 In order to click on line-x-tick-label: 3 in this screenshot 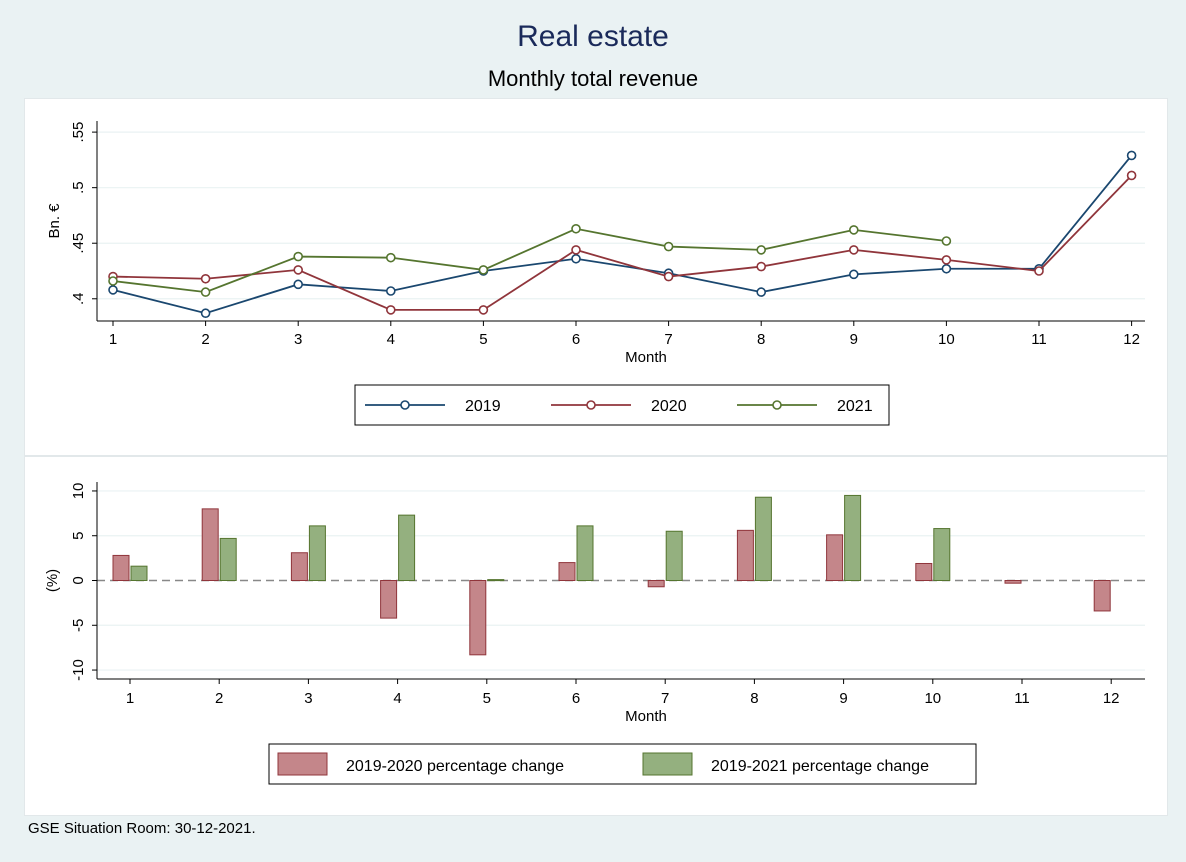, I will do `click(298, 339)`.